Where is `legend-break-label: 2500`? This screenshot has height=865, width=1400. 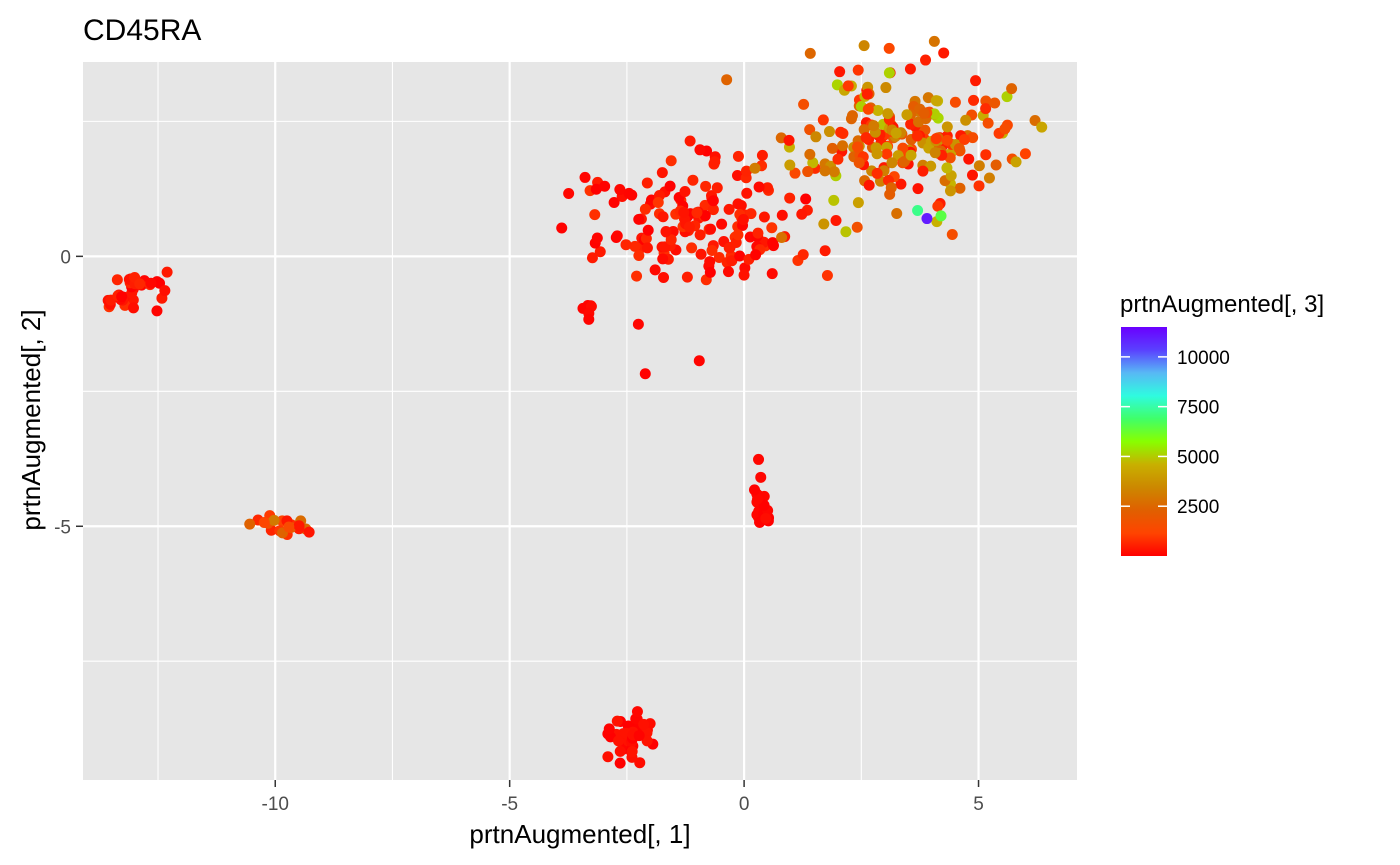 legend-break-label: 2500 is located at coordinates (1198, 507).